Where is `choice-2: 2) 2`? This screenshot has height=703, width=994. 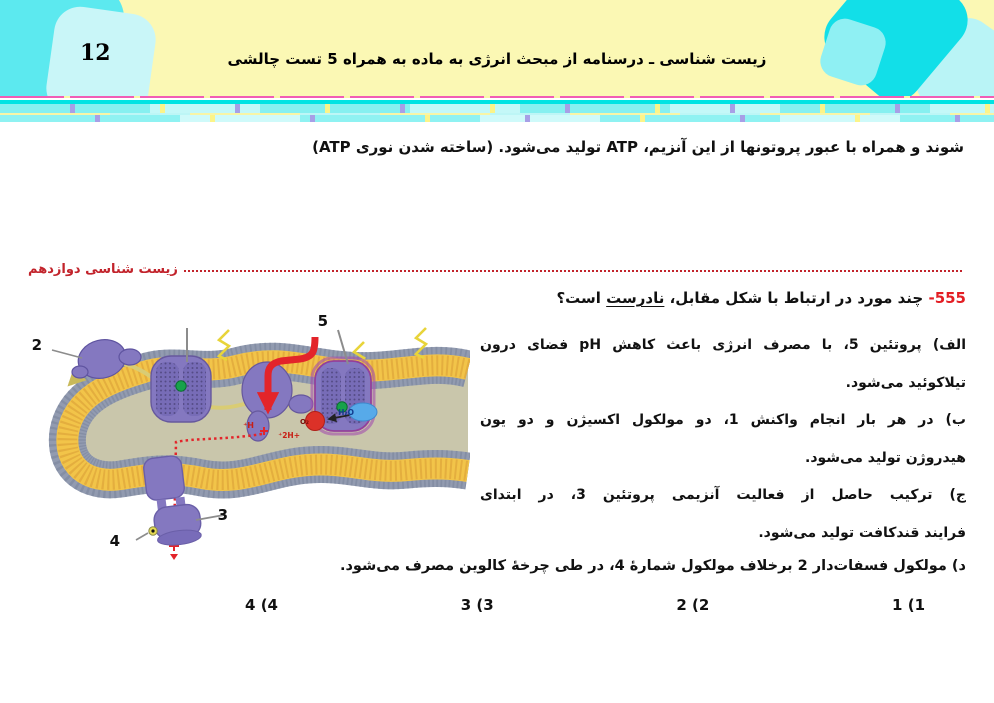
choice-2: 2) 2 is located at coordinates (693, 605).